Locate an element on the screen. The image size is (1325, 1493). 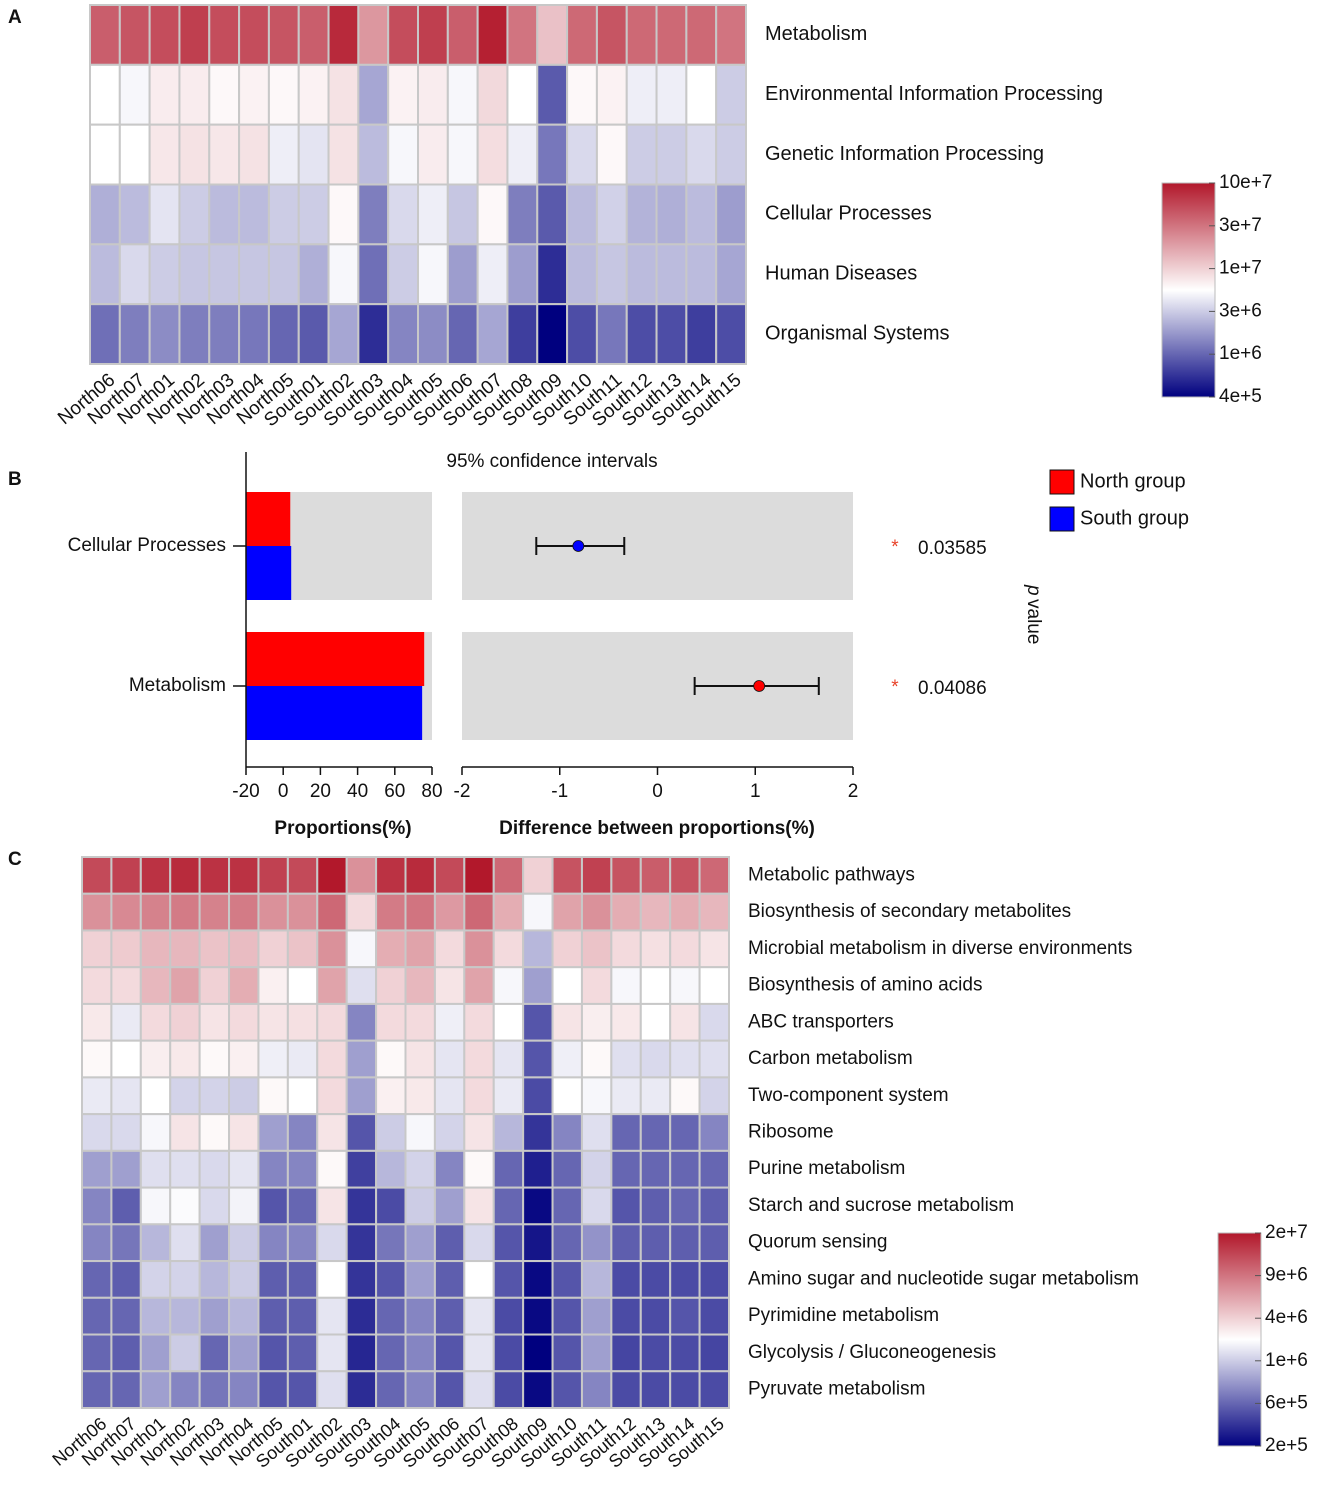
x2-tick-label: 0 is located at coordinates (657, 791).